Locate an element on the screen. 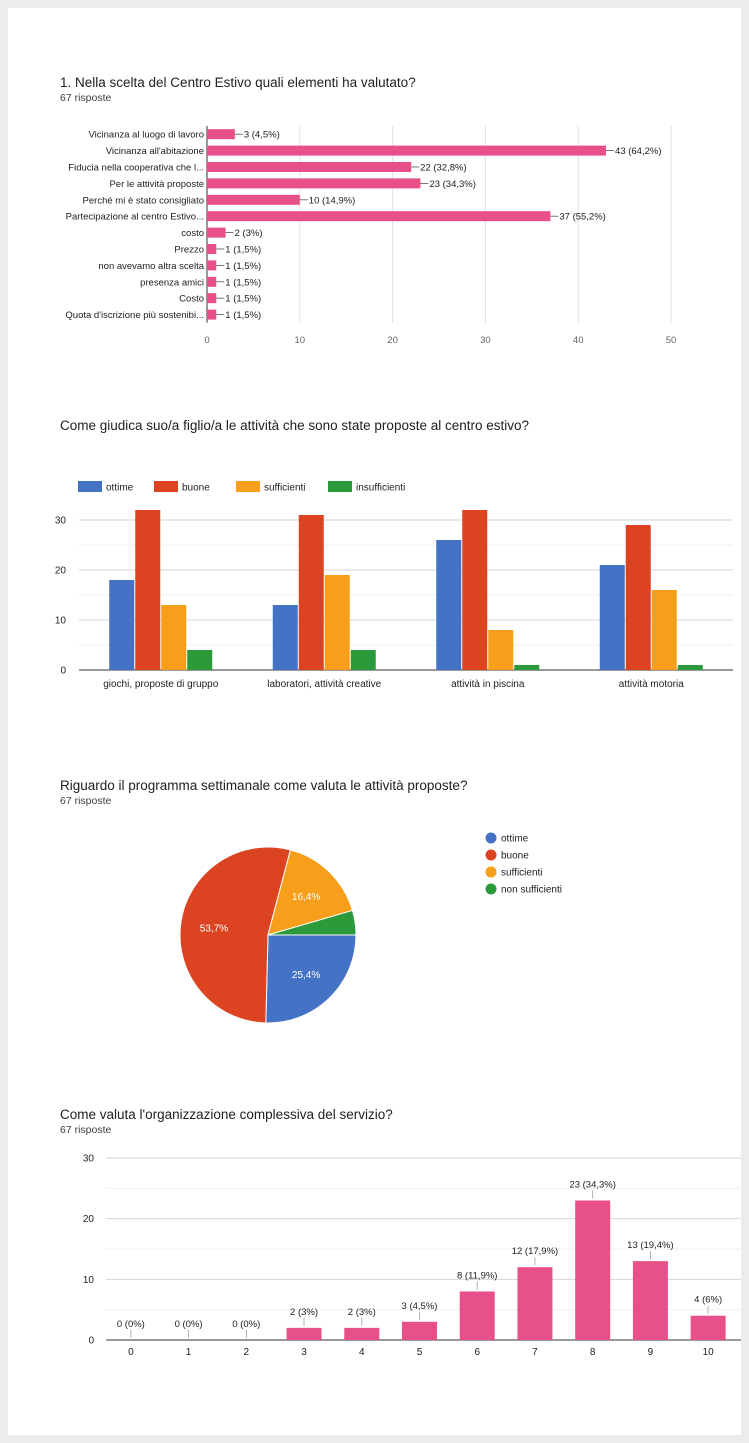  category-label: presenza amici is located at coordinates (172, 282).